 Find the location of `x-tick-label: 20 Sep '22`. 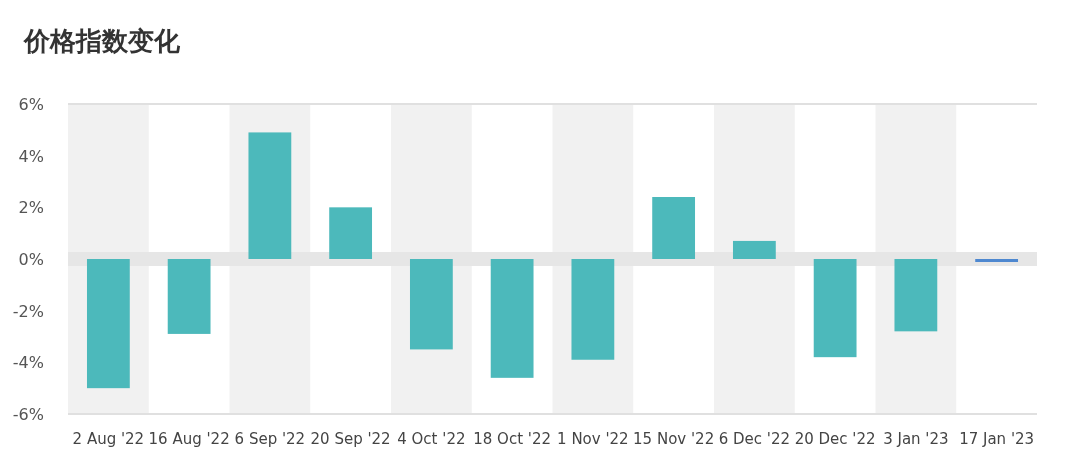

x-tick-label: 20 Sep '22 is located at coordinates (350, 439).